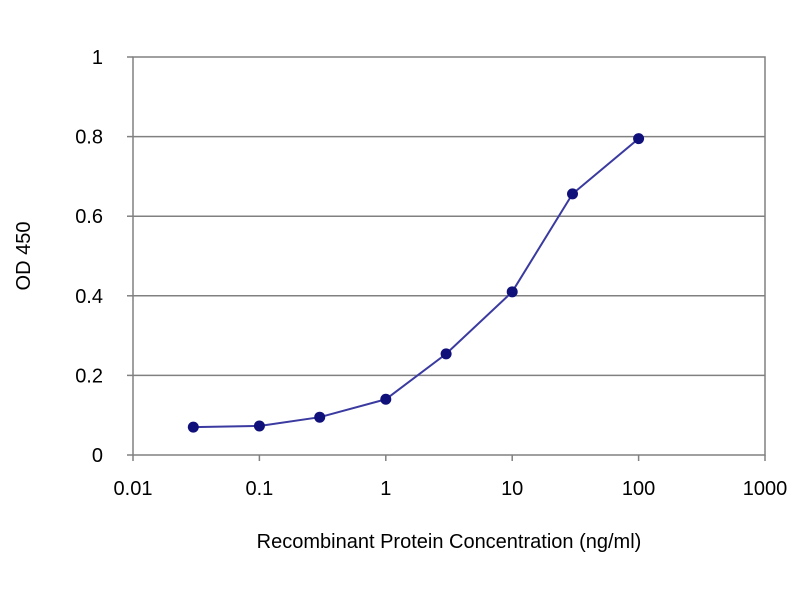  What do you see at coordinates (89, 138) in the screenshot?
I see `y-tick-label: 0.8` at bounding box center [89, 138].